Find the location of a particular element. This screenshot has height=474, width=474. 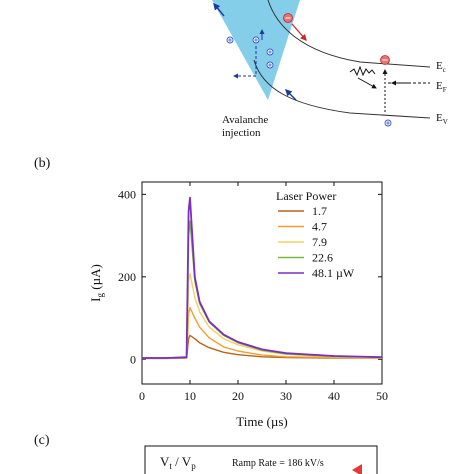

photon-arrow is located at coordinates (367, 83).